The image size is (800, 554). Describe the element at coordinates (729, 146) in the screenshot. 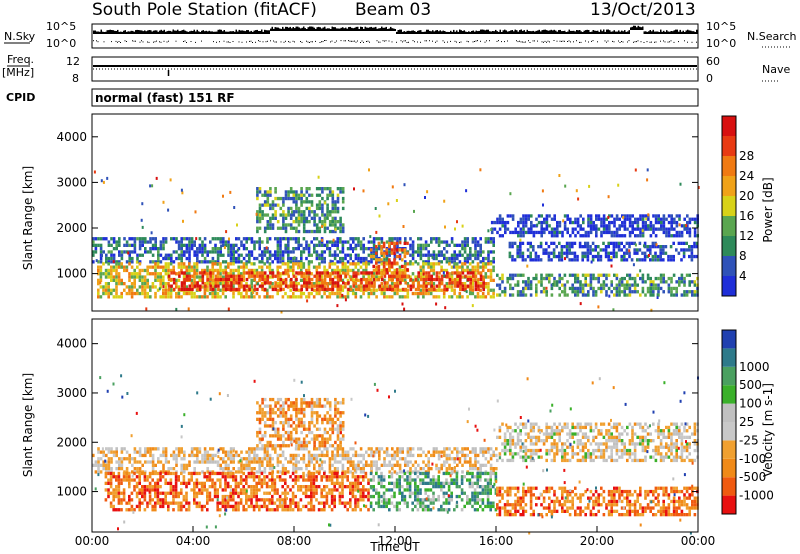

I see `colorbar-segment` at that location.